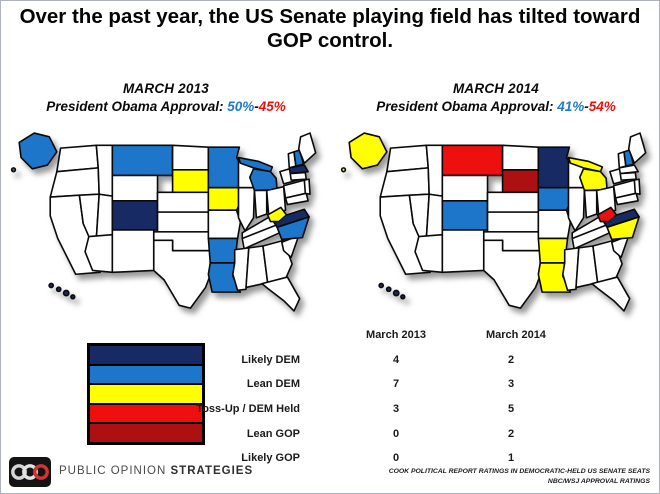 The image size is (660, 494). I want to click on value-tossup-2014: 5, so click(511, 409).